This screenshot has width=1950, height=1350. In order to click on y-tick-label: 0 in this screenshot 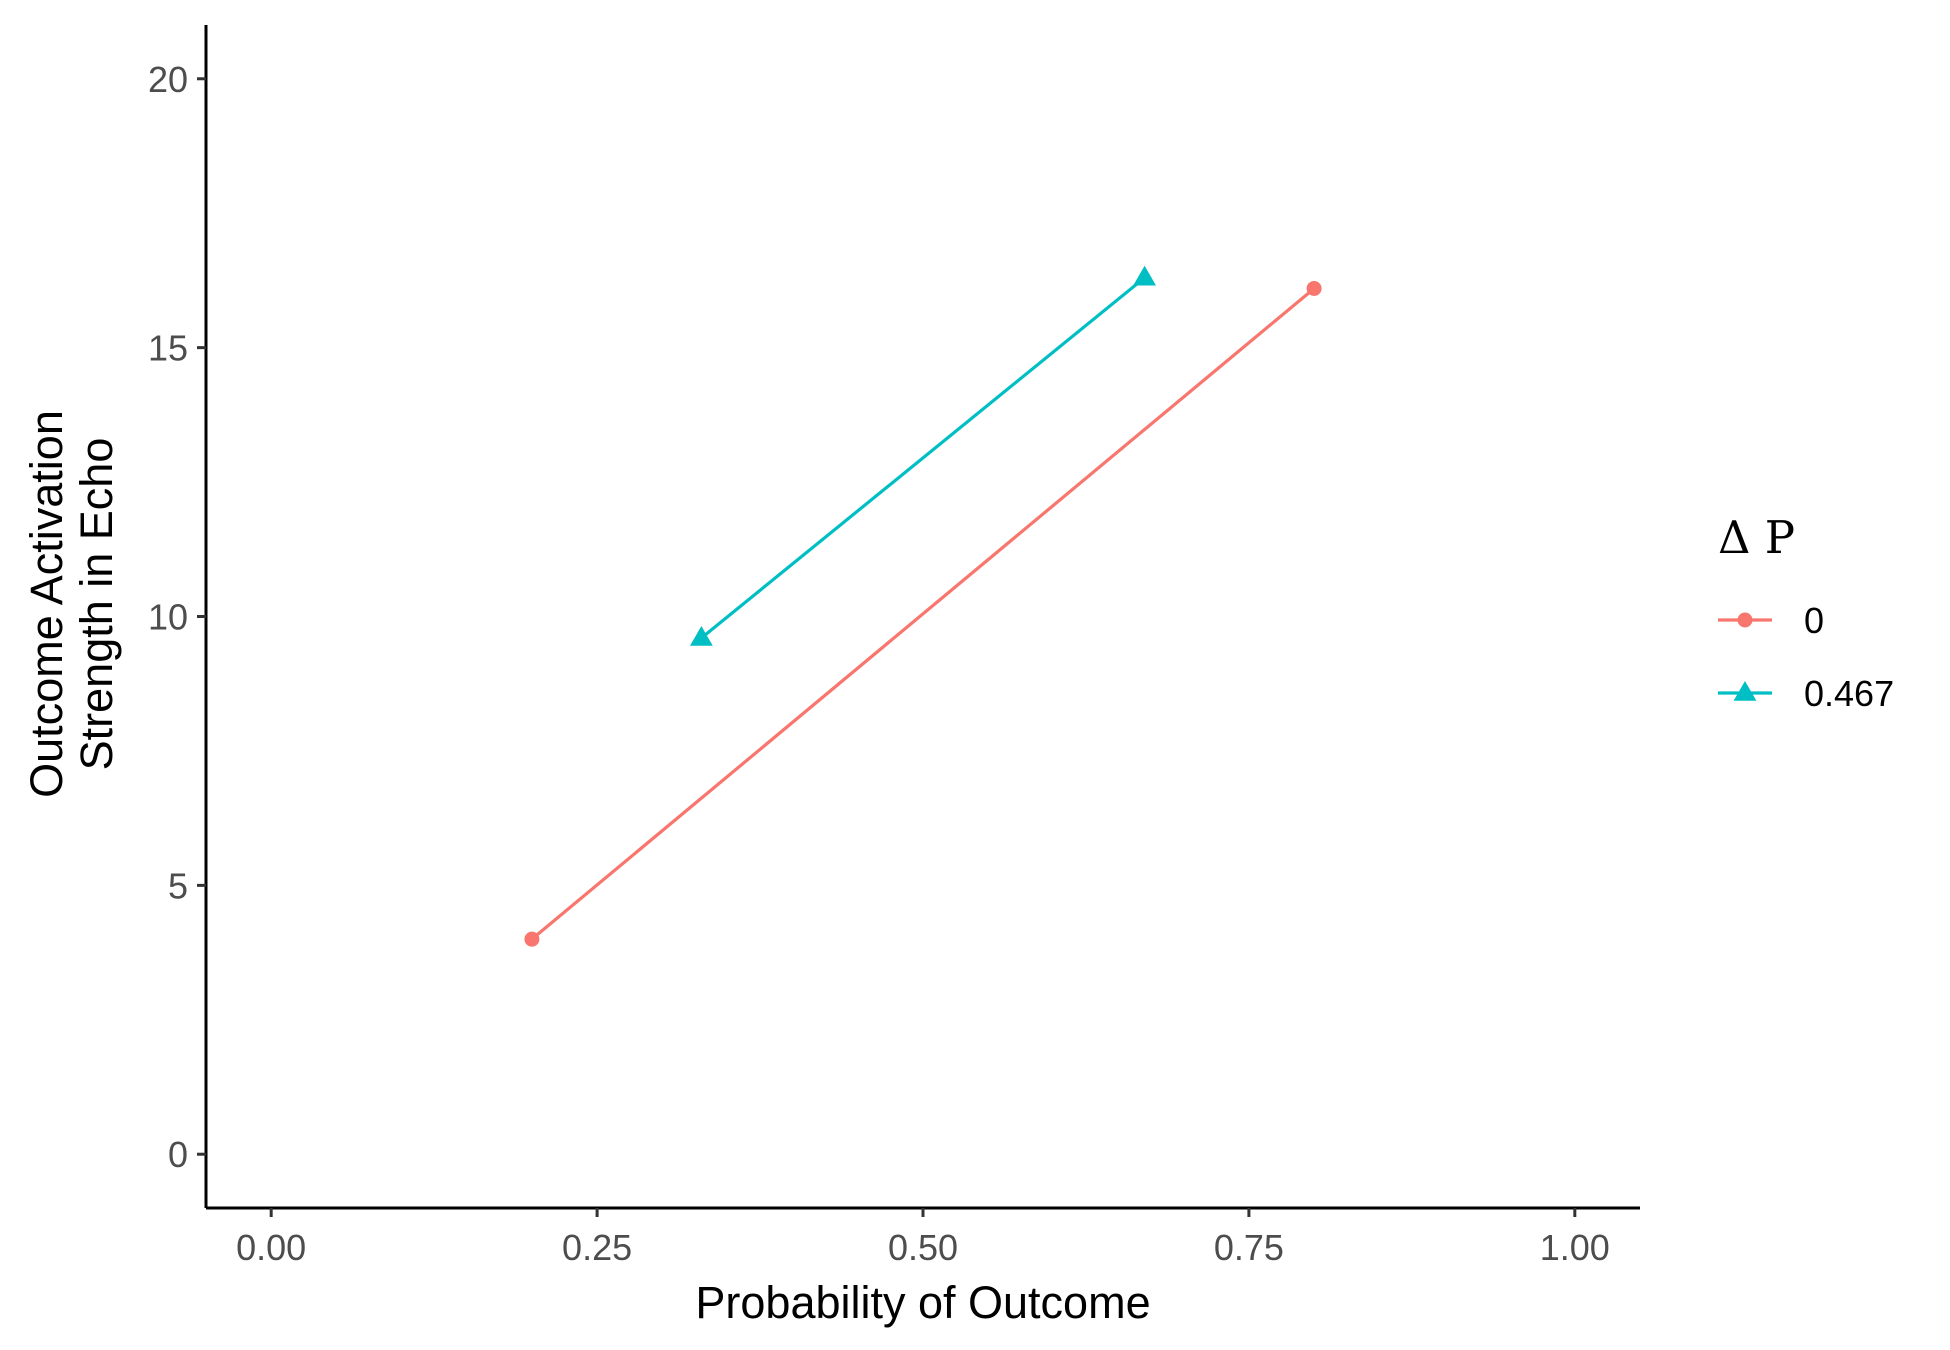, I will do `click(178, 1154)`.